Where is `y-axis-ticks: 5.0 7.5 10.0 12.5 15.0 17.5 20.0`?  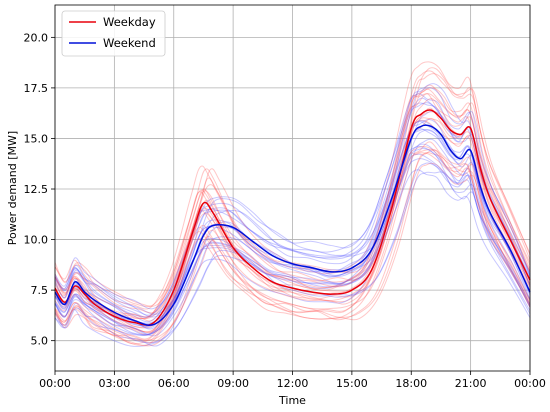 y-axis-ticks: 5.0 7.5 10.0 12.5 15.0 17.5 20.0 is located at coordinates (39, 189).